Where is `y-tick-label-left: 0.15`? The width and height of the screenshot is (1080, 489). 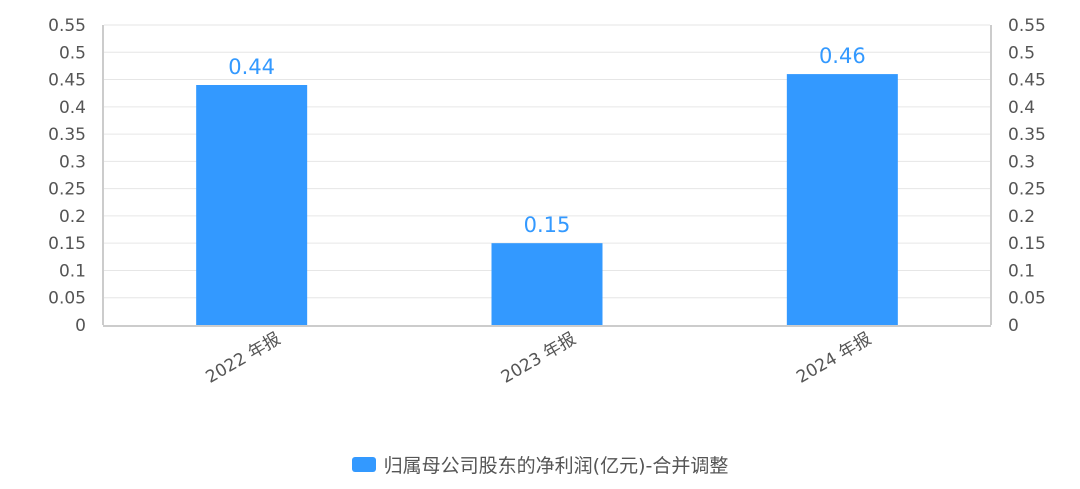 y-tick-label-left: 0.15 is located at coordinates (67, 244).